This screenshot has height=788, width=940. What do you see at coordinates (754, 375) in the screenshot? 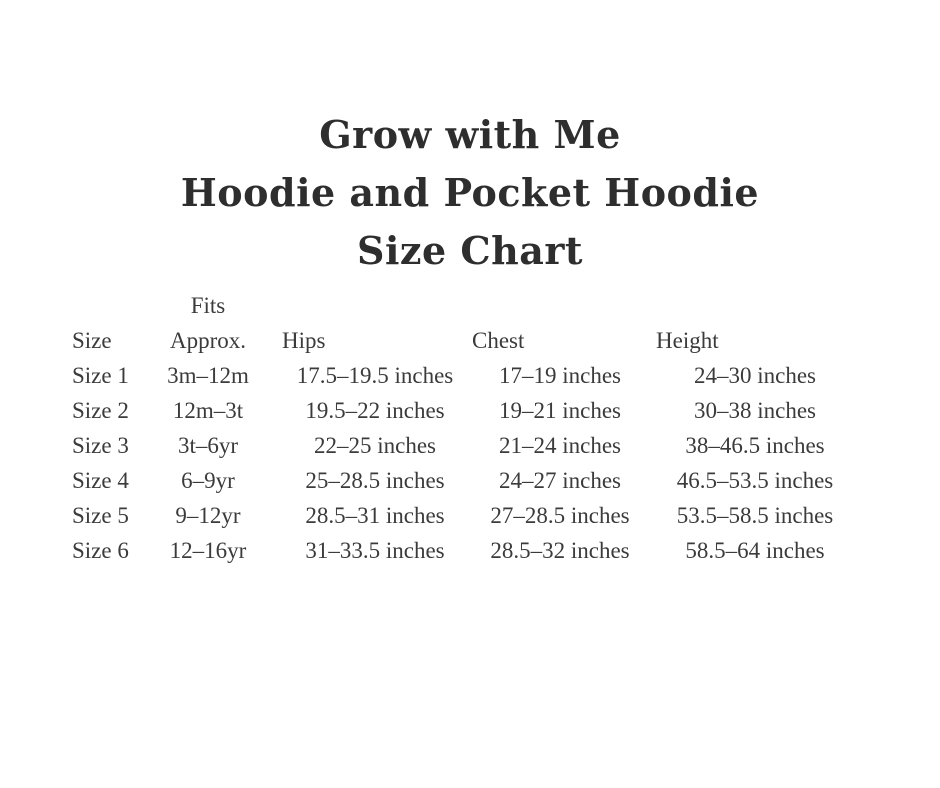
I see `table-cell-r2-c5: 24–30 inches` at bounding box center [754, 375].